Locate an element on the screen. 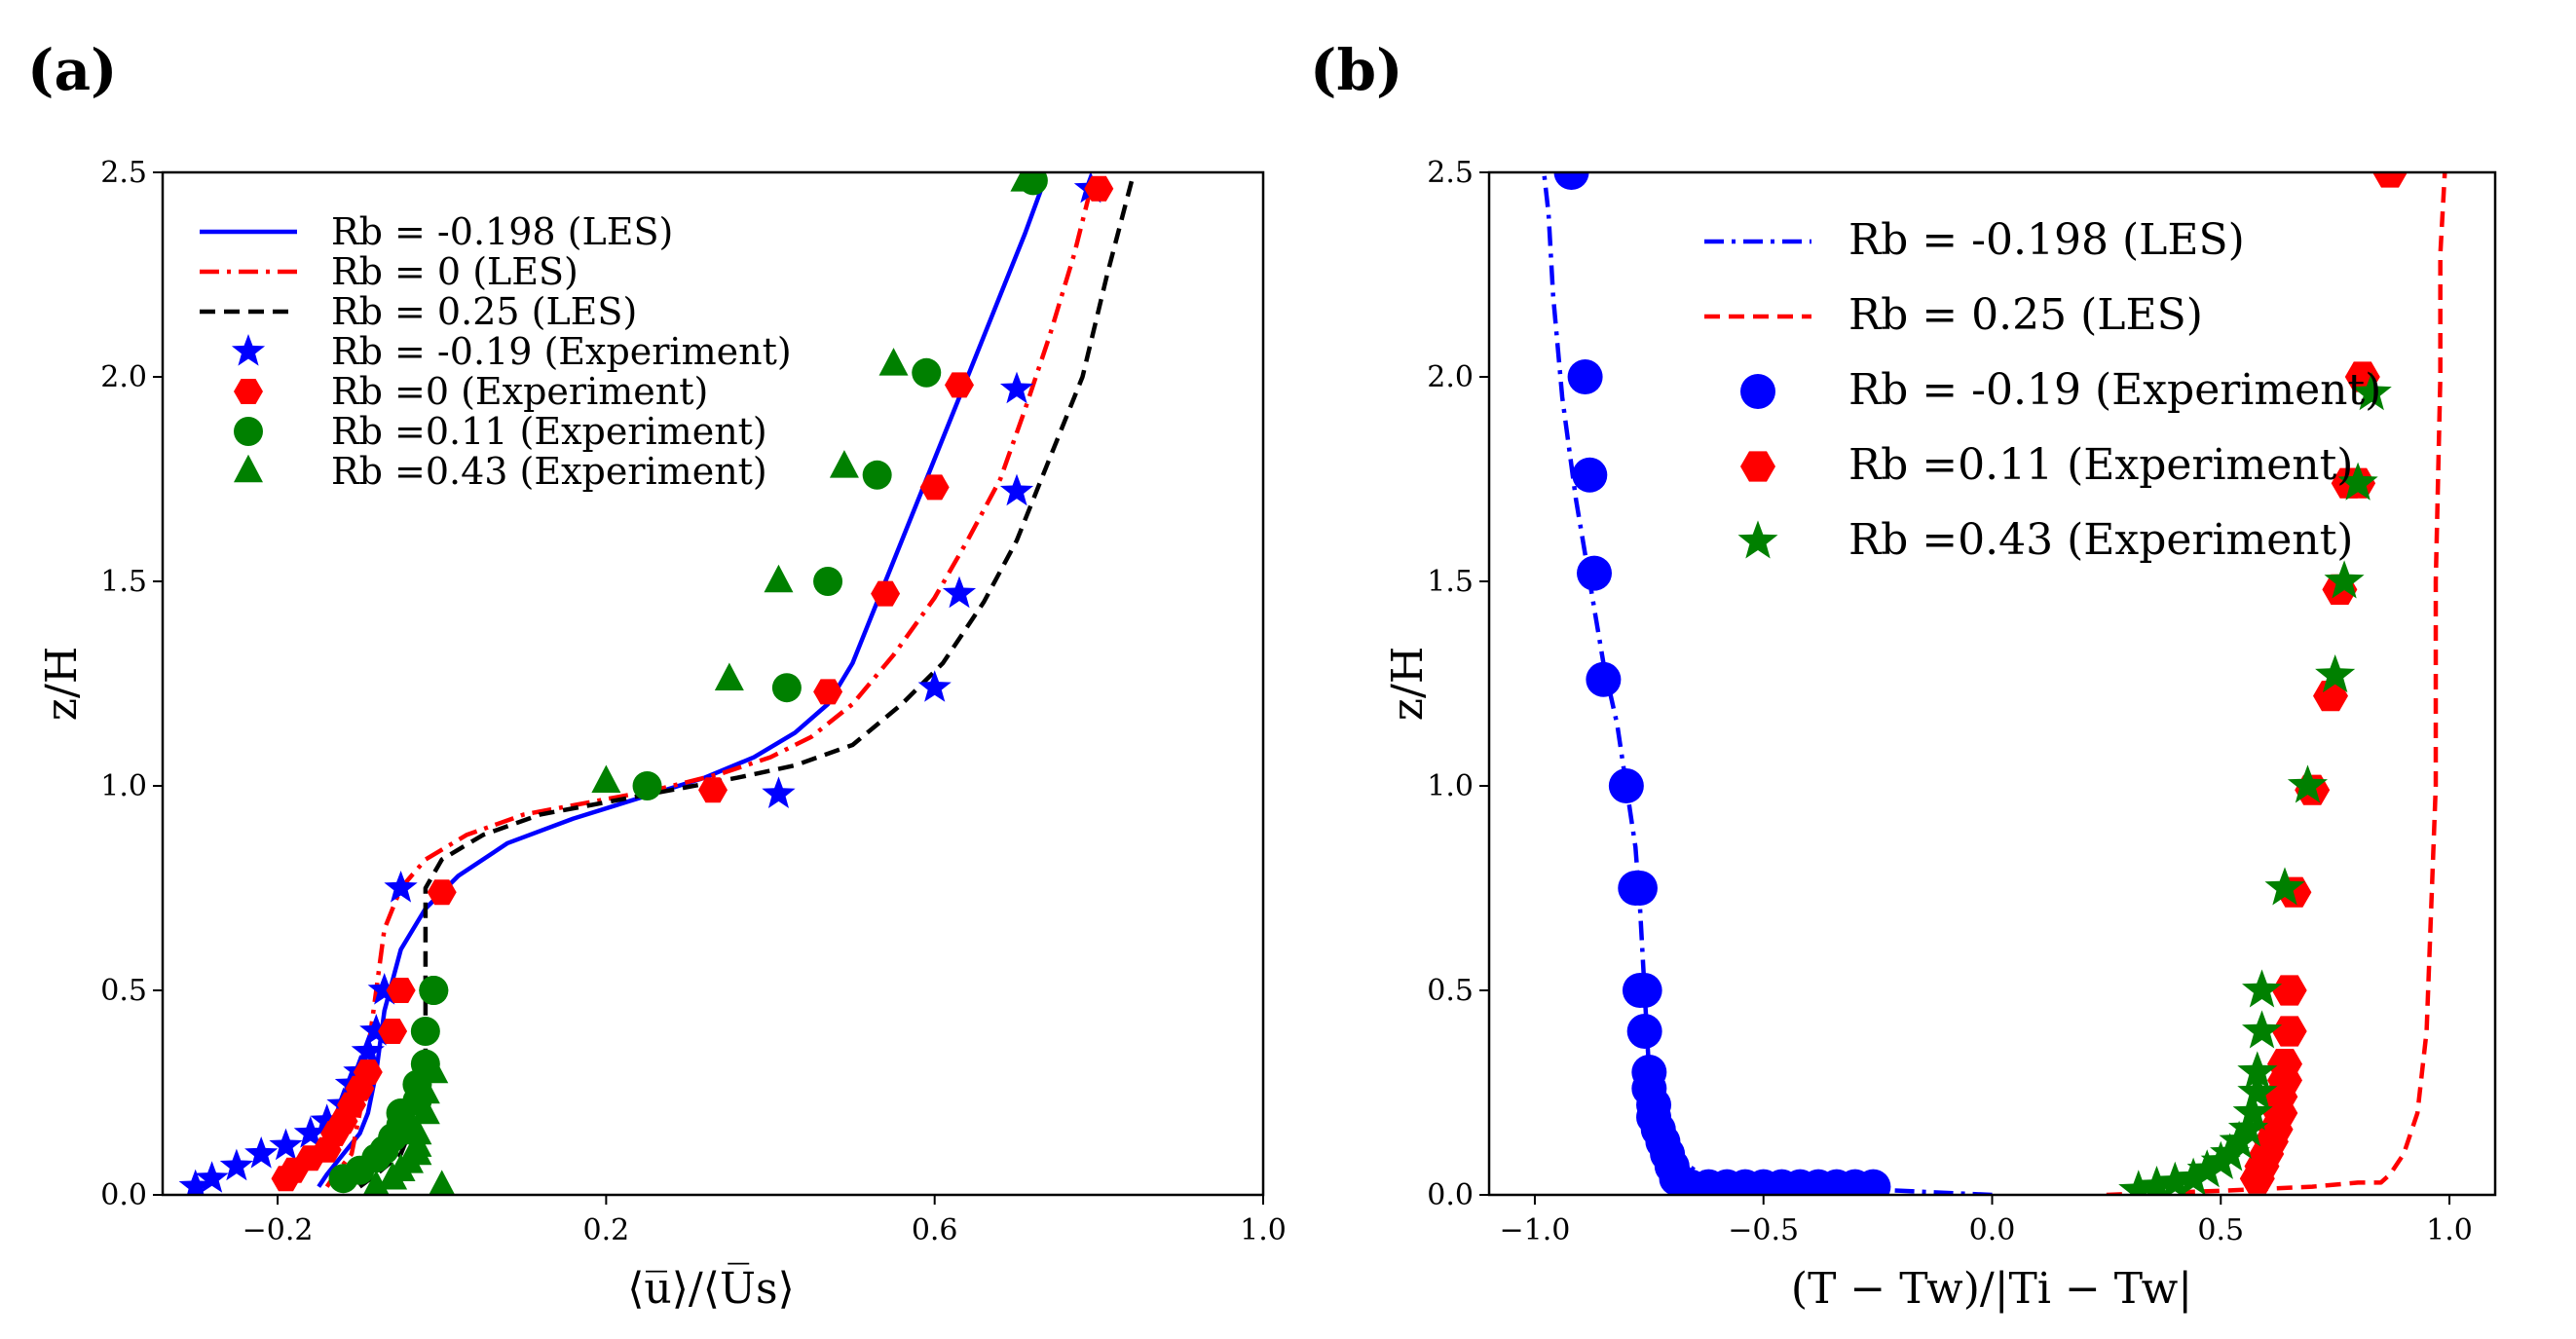 This screenshot has width=2576, height=1339. legend-label-a-6: Rb =0.43 (Experiment) is located at coordinates (549, 471).